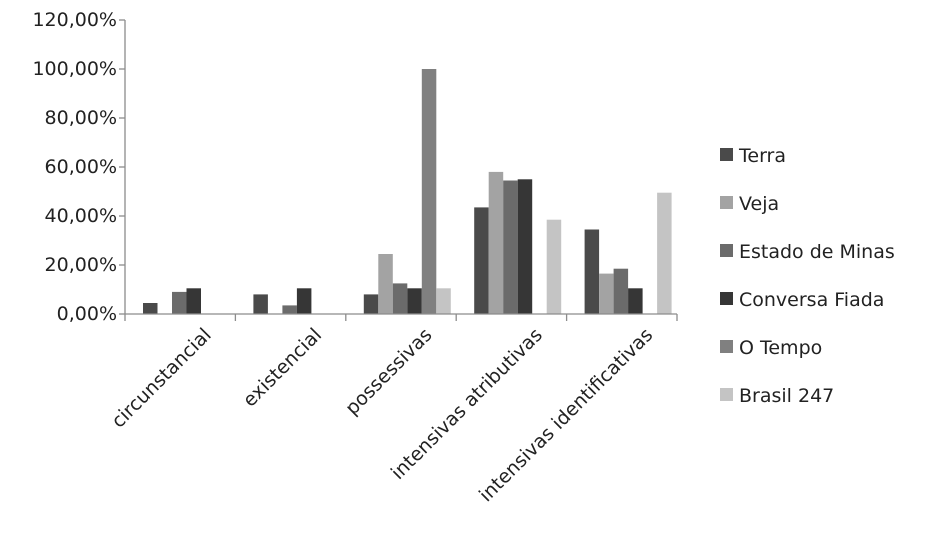  What do you see at coordinates (566, 415) in the screenshot?
I see `x-tick-label: intensivas identificativas` at bounding box center [566, 415].